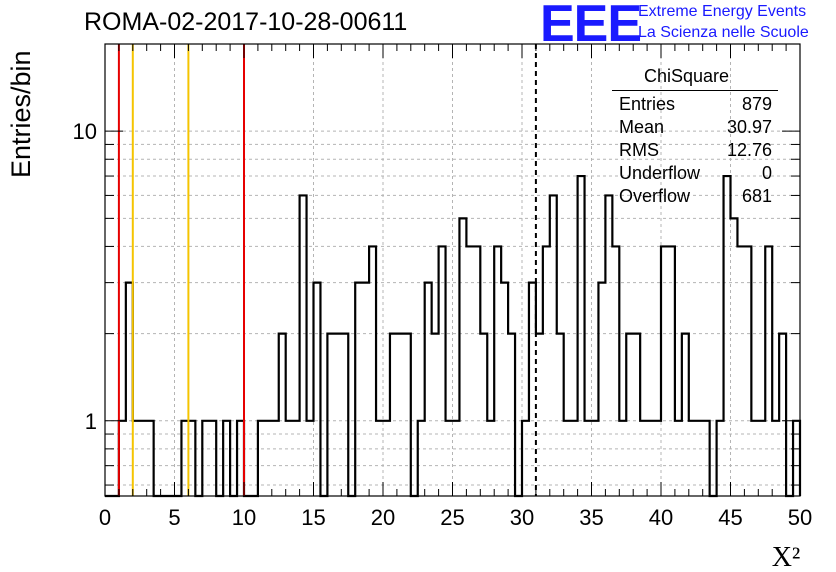  I want to click on stat-key: Underflow, so click(660, 173).